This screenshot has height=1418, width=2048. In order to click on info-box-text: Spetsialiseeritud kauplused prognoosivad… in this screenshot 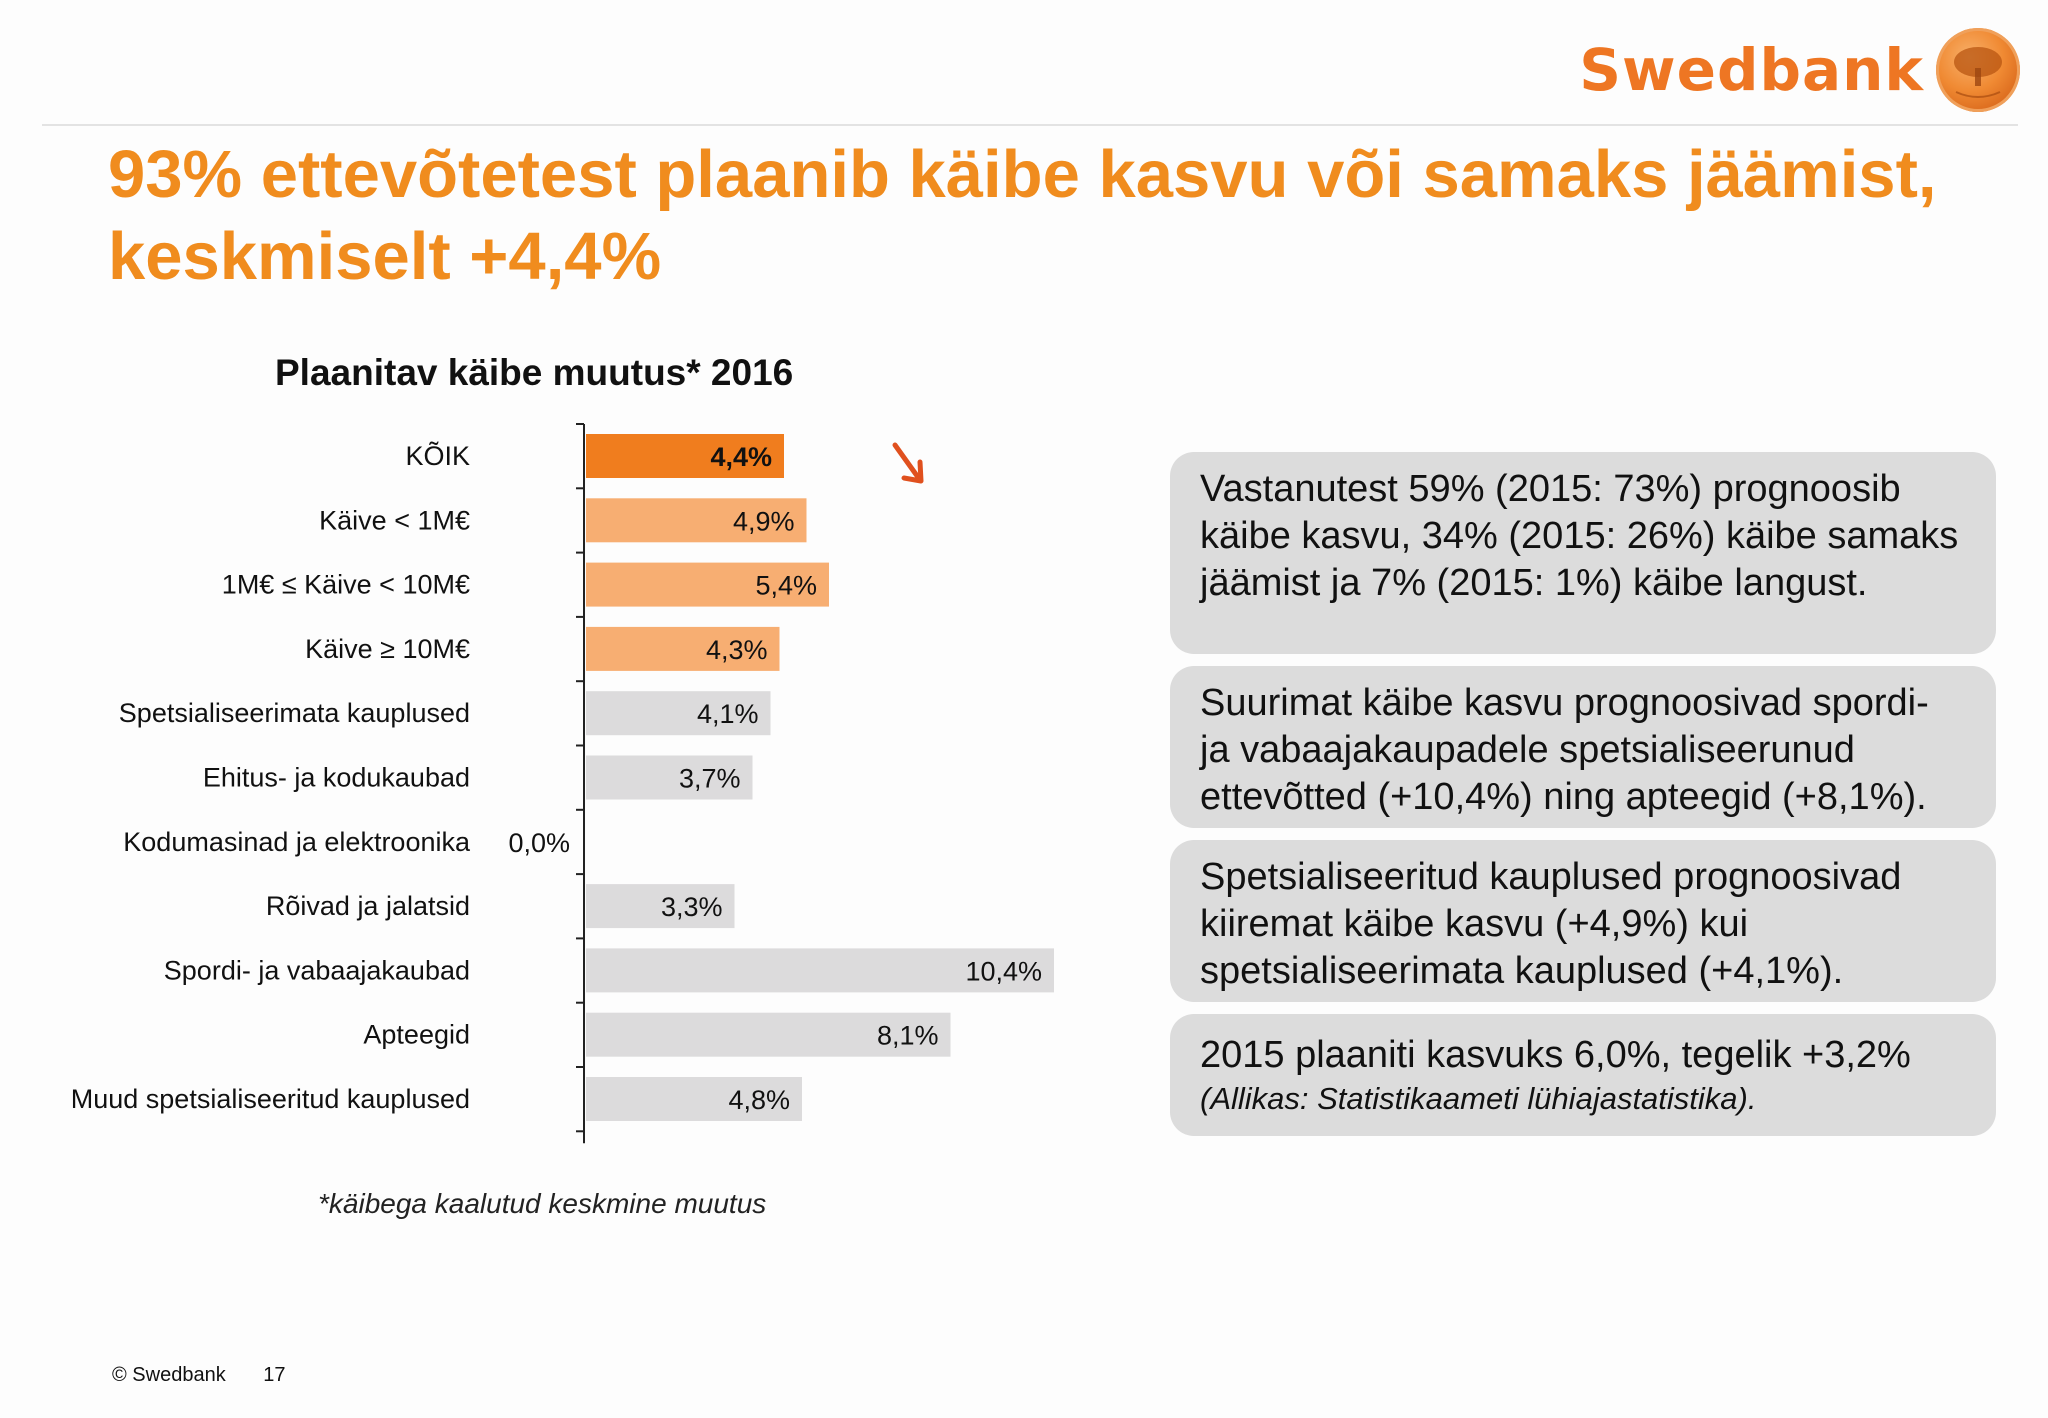, I will do `click(1551, 924)`.